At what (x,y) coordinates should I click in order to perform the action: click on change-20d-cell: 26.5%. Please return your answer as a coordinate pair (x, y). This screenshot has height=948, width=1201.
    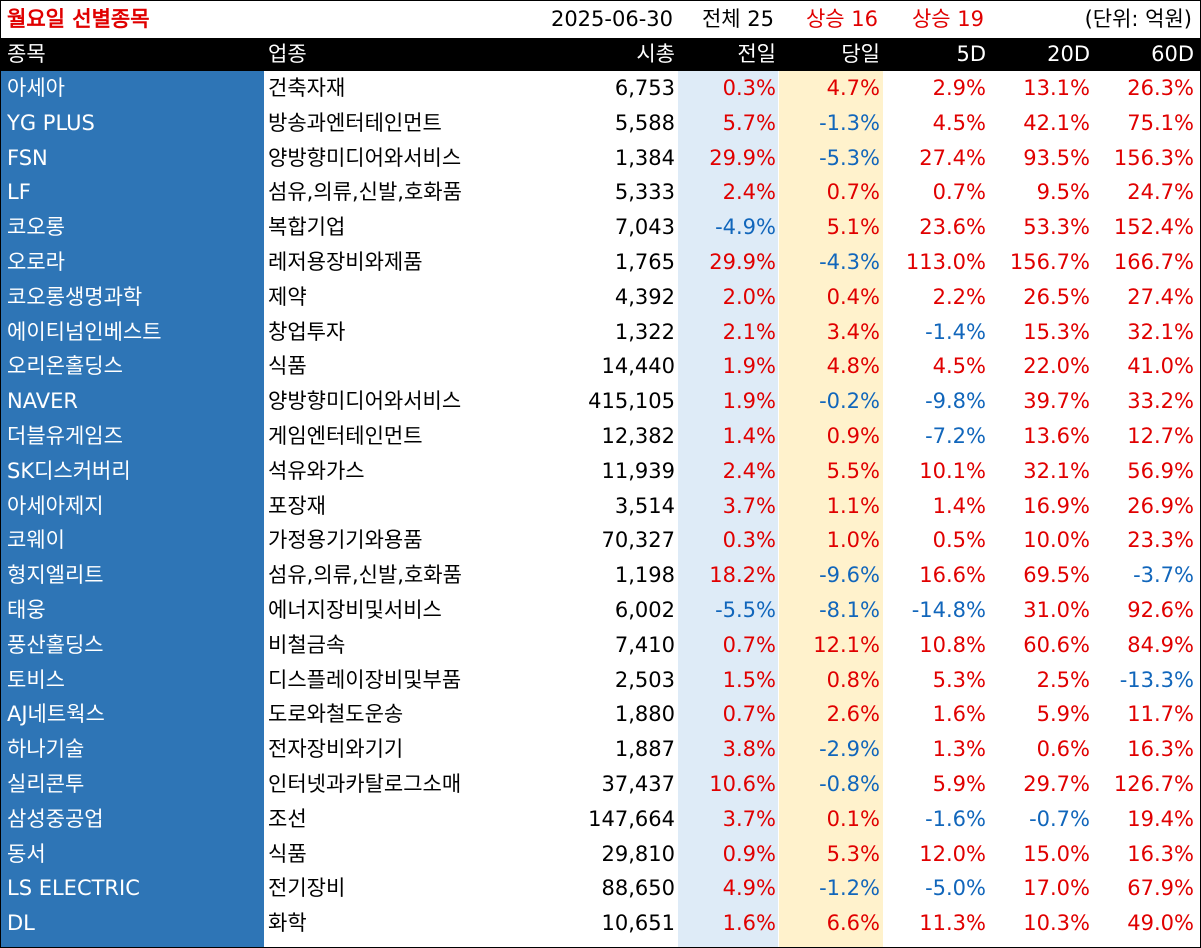
    Looking at the image, I should click on (1056, 296).